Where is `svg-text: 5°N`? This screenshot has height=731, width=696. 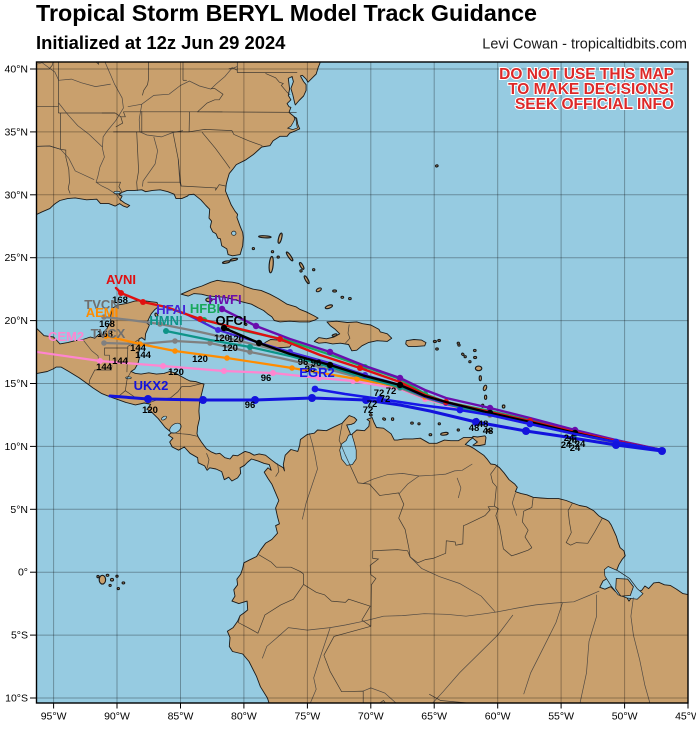
svg-text: 5°N is located at coordinates (19, 510).